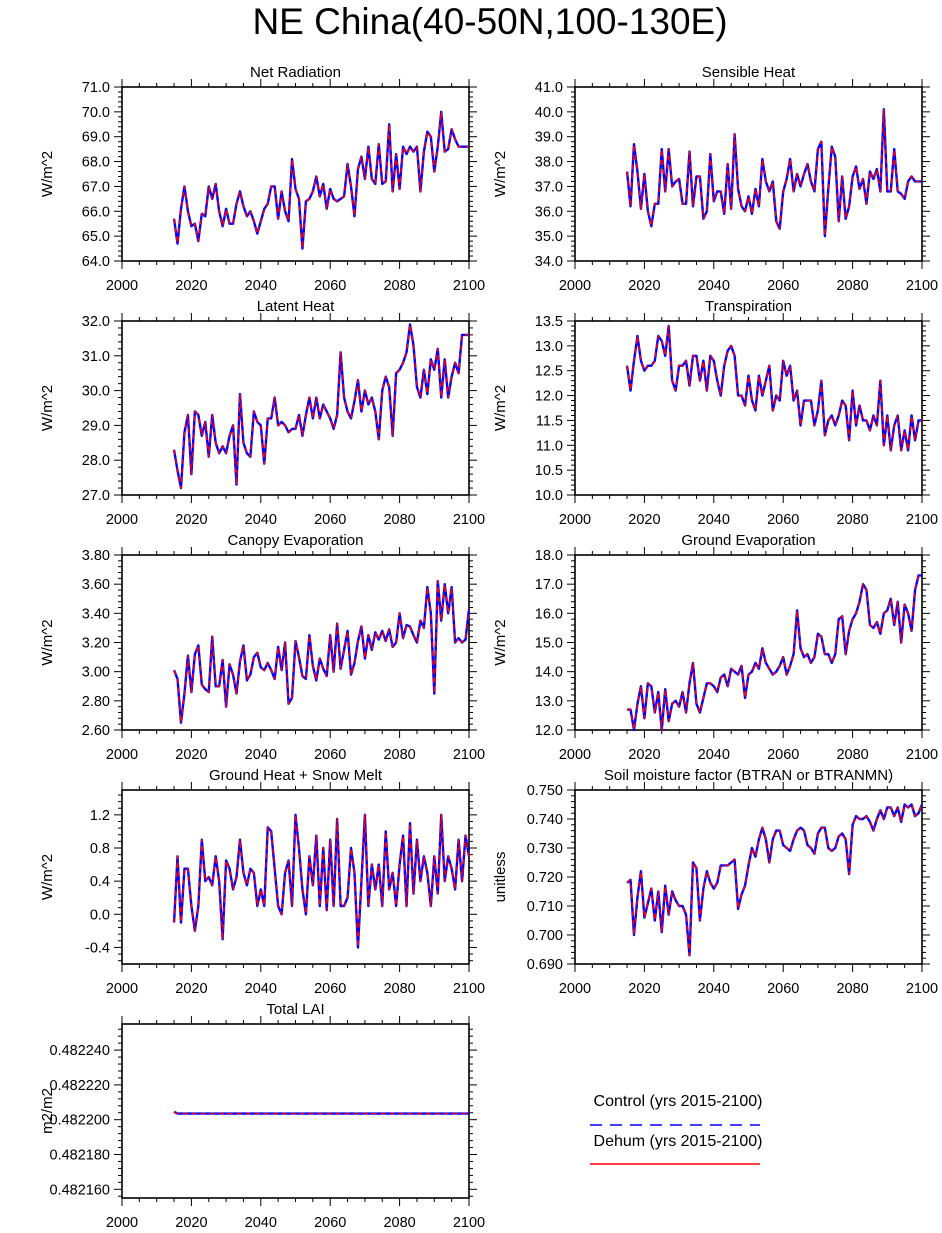 This screenshot has height=1233, width=942. I want to click on y-tick-label: 3.60, so click(96, 585).